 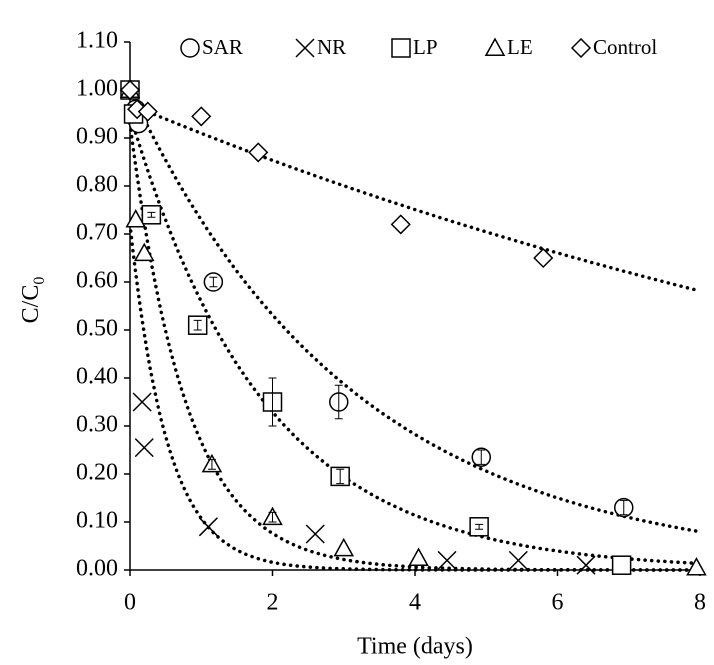 What do you see at coordinates (558, 603) in the screenshot?
I see `x-tick-label: 6` at bounding box center [558, 603].